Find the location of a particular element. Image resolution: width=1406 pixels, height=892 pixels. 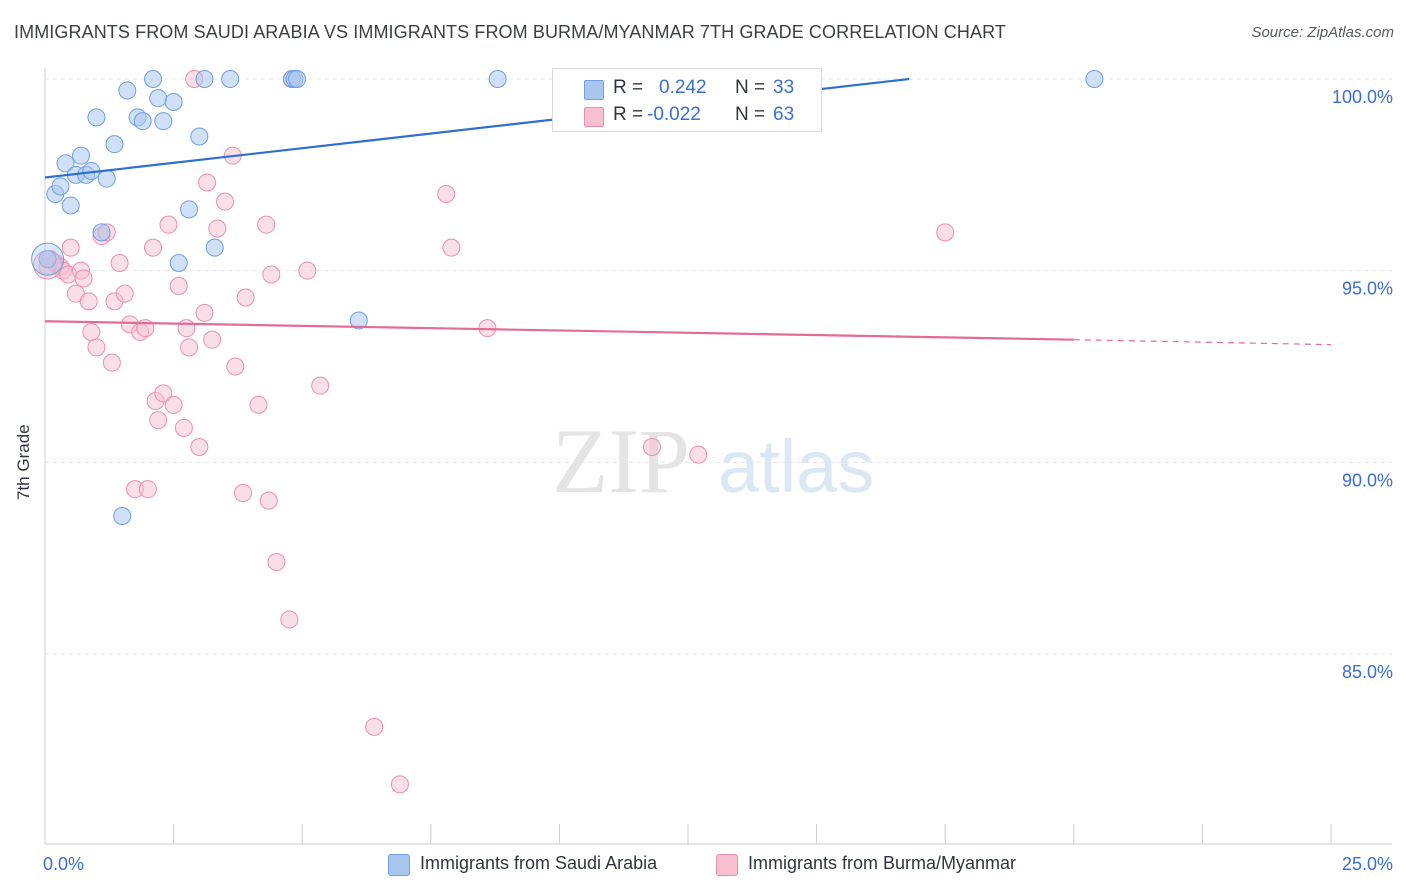

y-axis-label: 7th Grade is located at coordinates (23, 462).